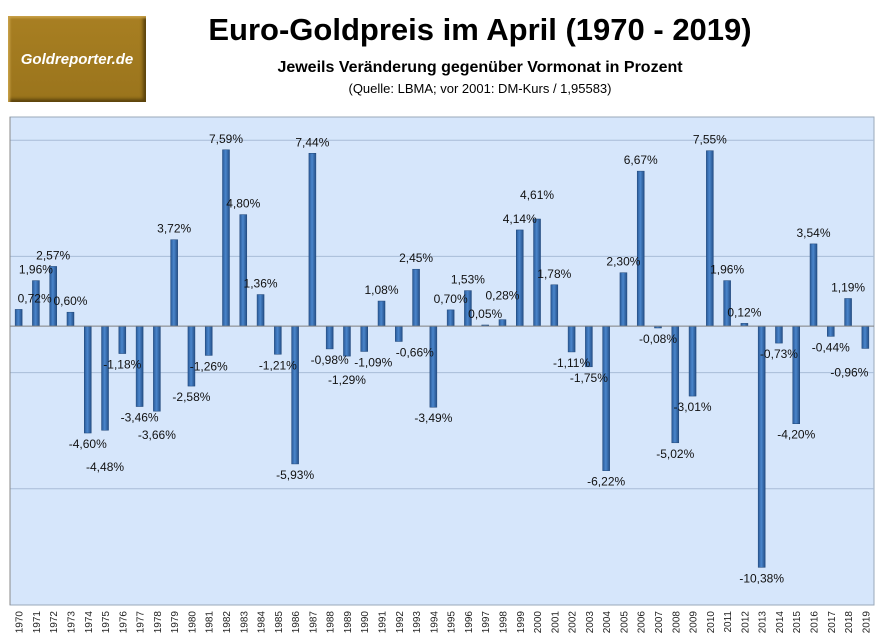  Describe the element at coordinates (658, 339) in the screenshot. I see `data-label: -0,08%` at that location.